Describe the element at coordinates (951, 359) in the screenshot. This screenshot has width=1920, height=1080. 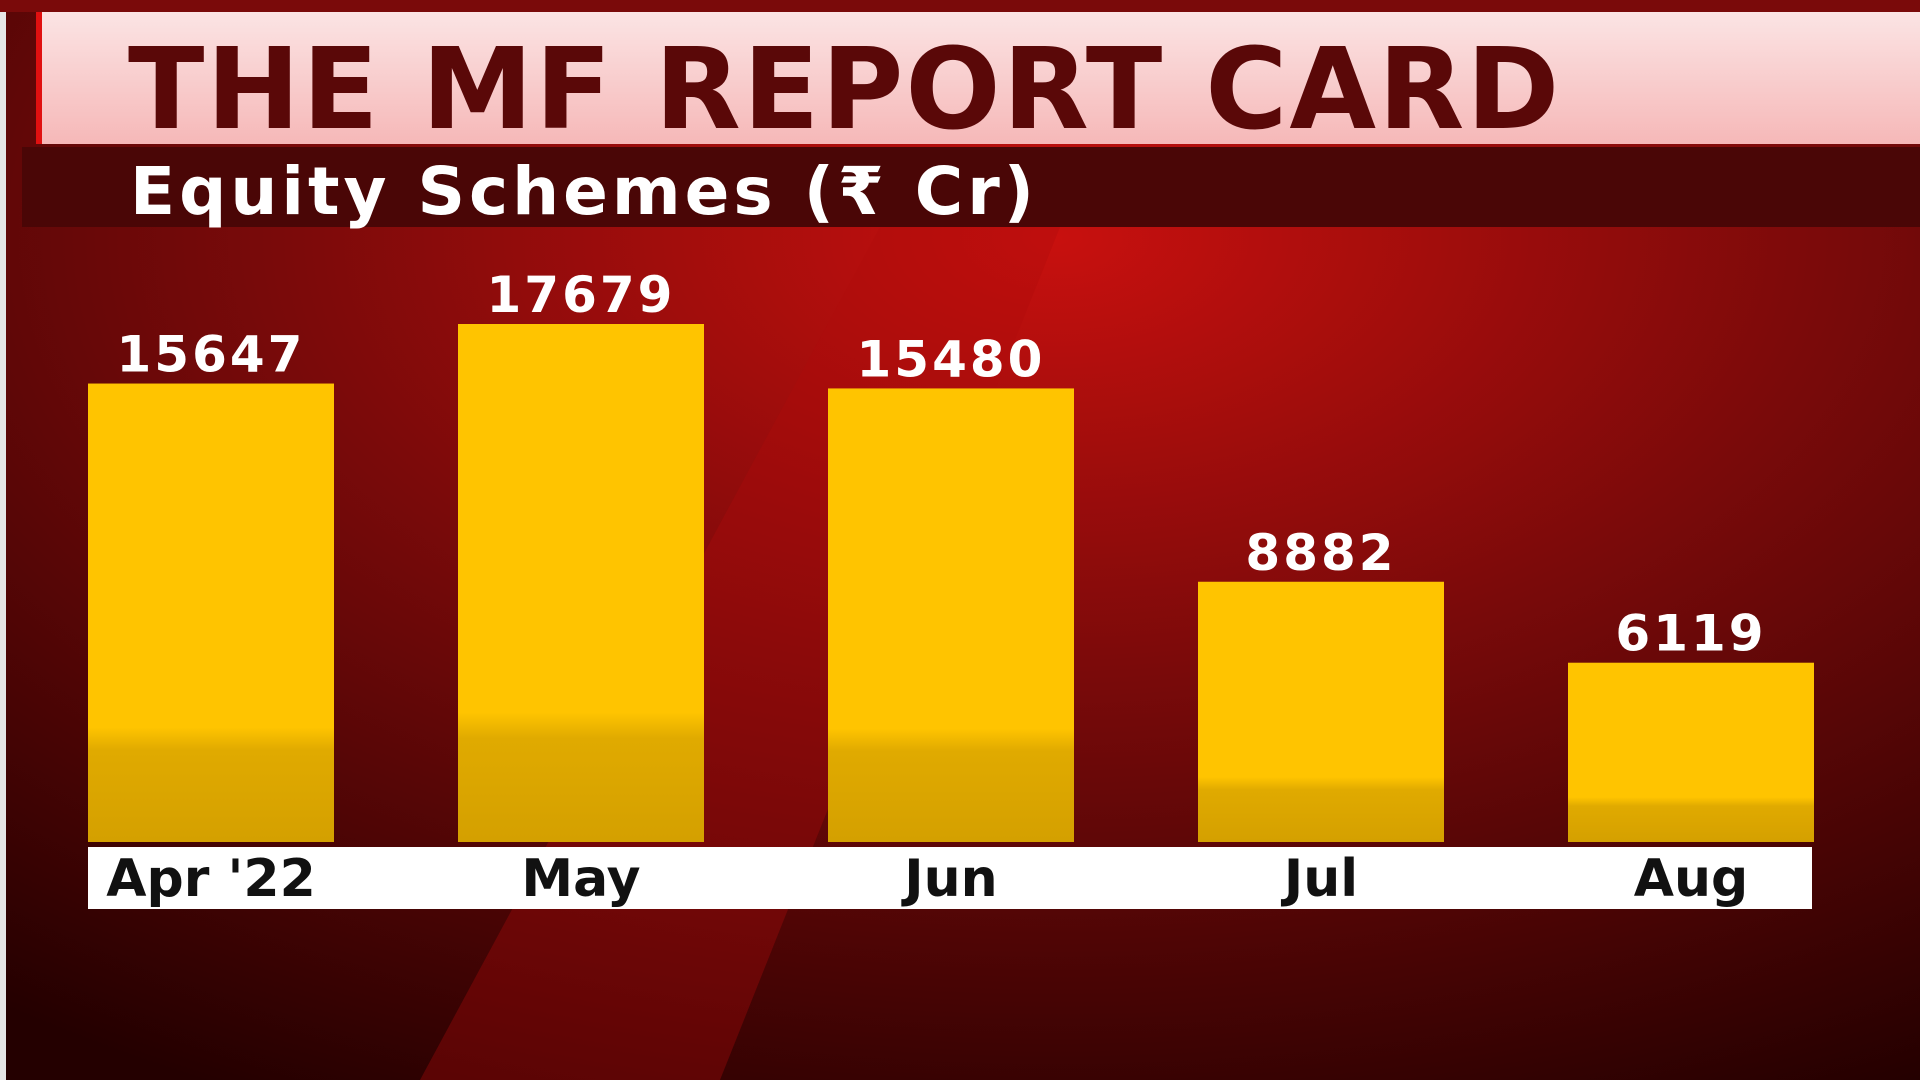
I see `value-label: 15480` at that location.